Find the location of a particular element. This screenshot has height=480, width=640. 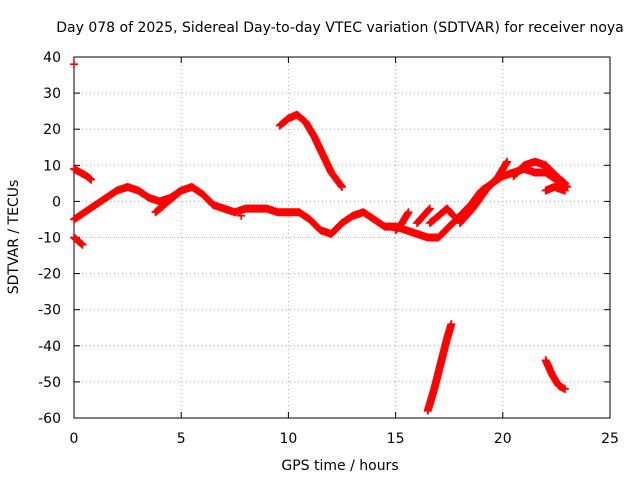

series-segment-b is located at coordinates (78, 241).